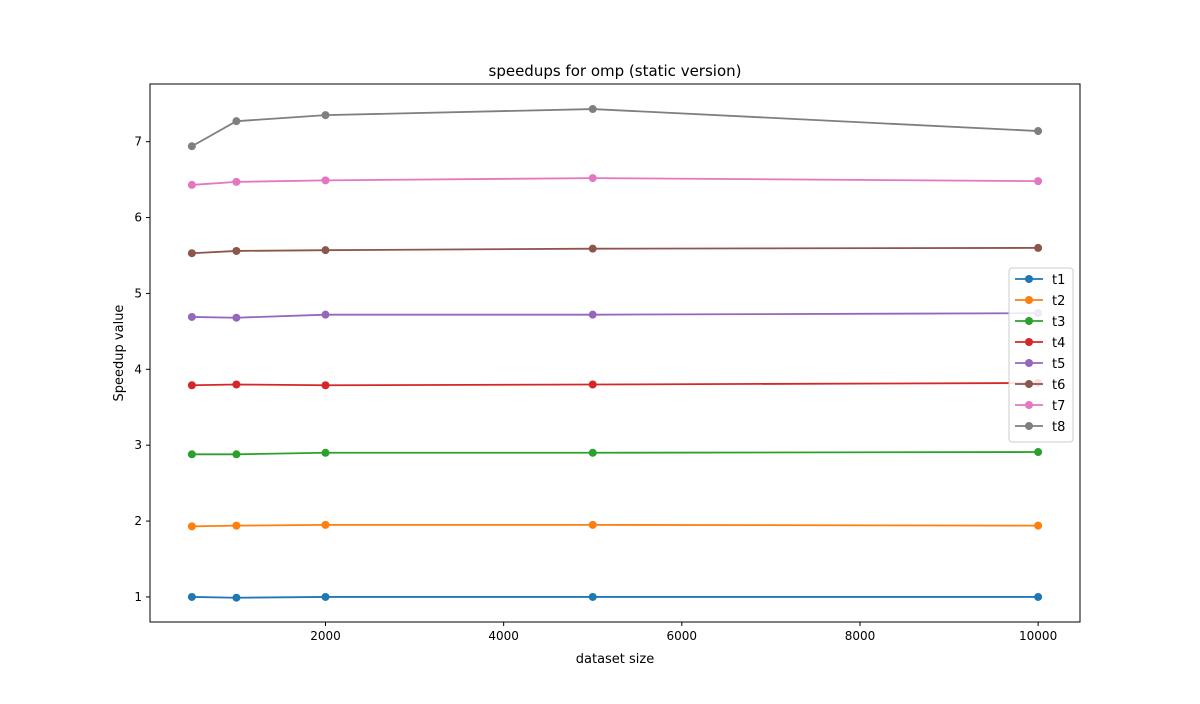 This screenshot has height=704, width=1200. Describe the element at coordinates (325, 636) in the screenshot. I see `x-tick-label: 2000` at that location.